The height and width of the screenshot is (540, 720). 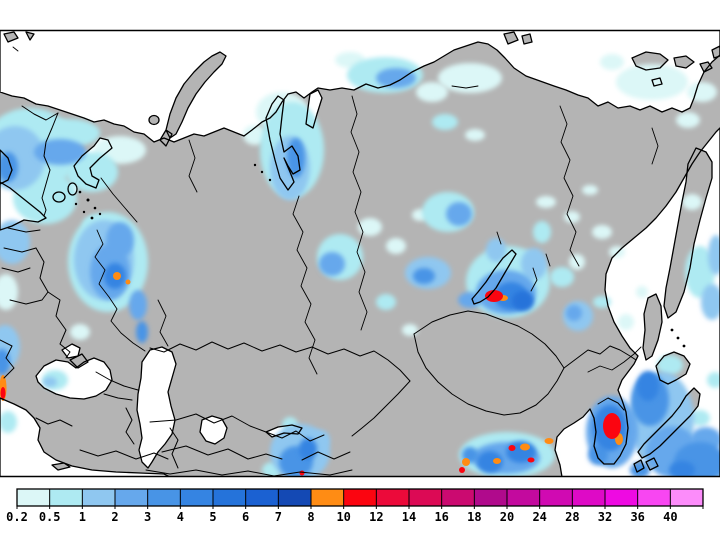 What do you see at coordinates (147, 517) in the screenshot?
I see `legend-tick-label: 3` at bounding box center [147, 517].